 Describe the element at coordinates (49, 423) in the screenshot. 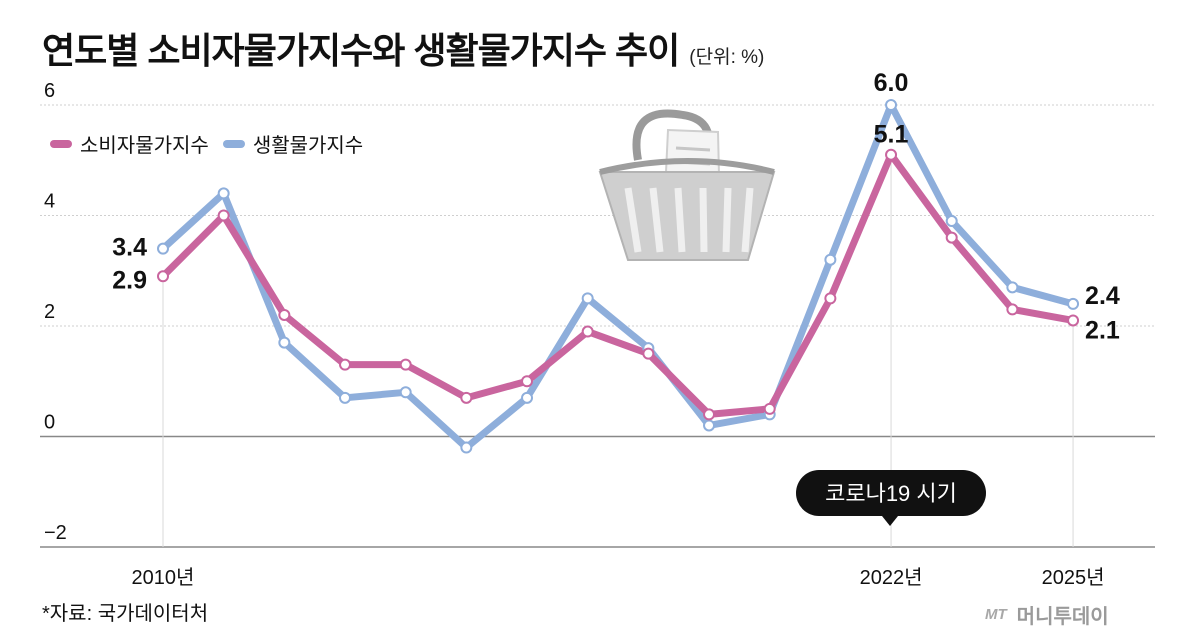

I see `y-tick-label: 0` at that location.